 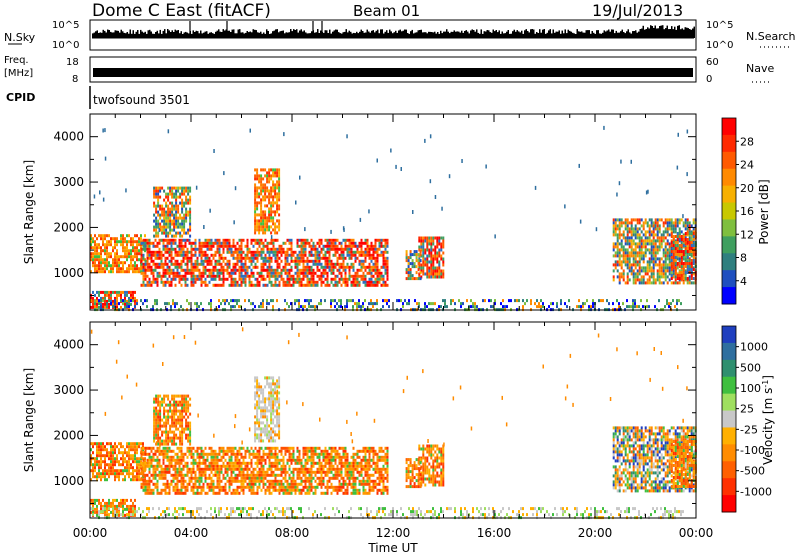 What do you see at coordinates (65, 25) in the screenshot?
I see `nsky-tick-top: 10^5` at bounding box center [65, 25].